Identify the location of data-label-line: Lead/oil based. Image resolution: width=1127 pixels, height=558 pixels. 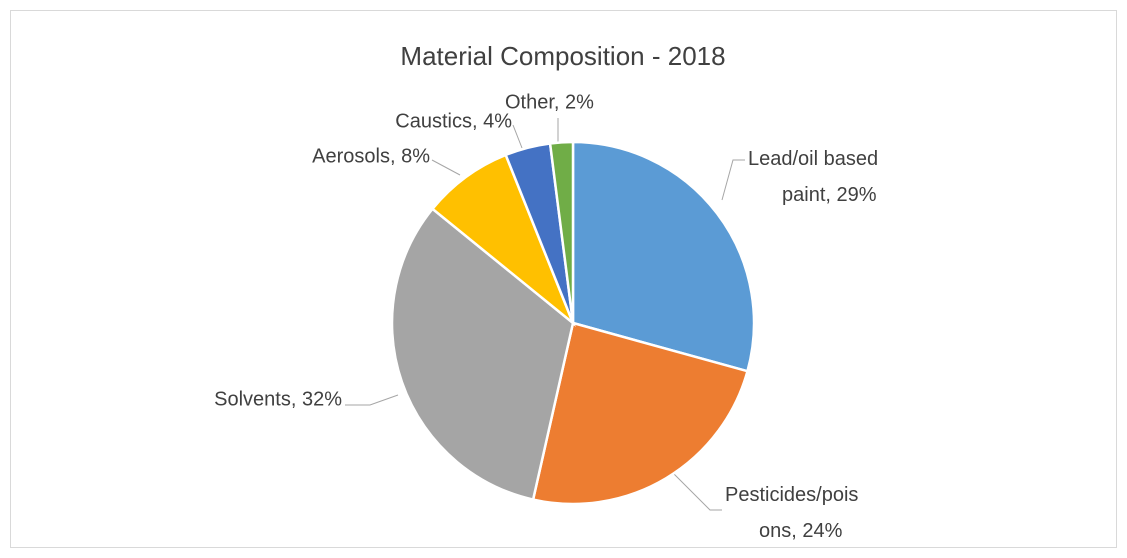
(816, 159).